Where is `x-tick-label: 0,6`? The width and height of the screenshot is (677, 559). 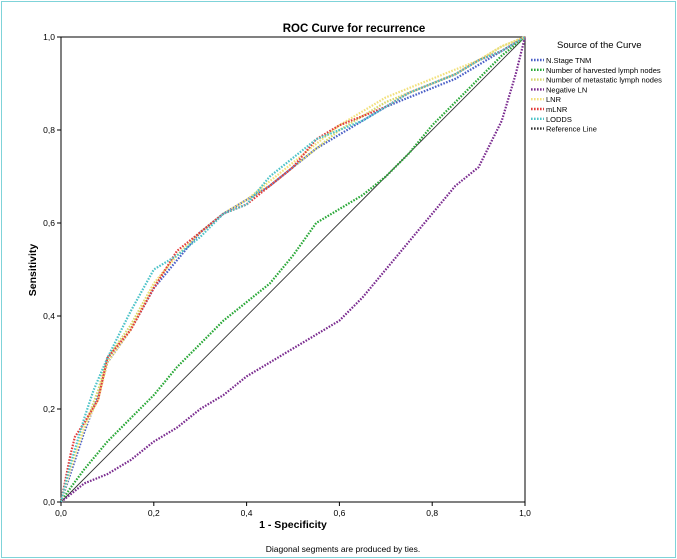
x-tick-label: 0,6 is located at coordinates (339, 513).